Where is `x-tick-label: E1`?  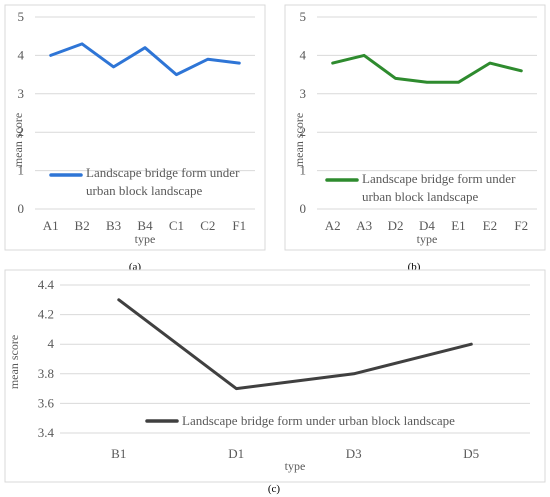 x-tick-label: E1 is located at coordinates (458, 225).